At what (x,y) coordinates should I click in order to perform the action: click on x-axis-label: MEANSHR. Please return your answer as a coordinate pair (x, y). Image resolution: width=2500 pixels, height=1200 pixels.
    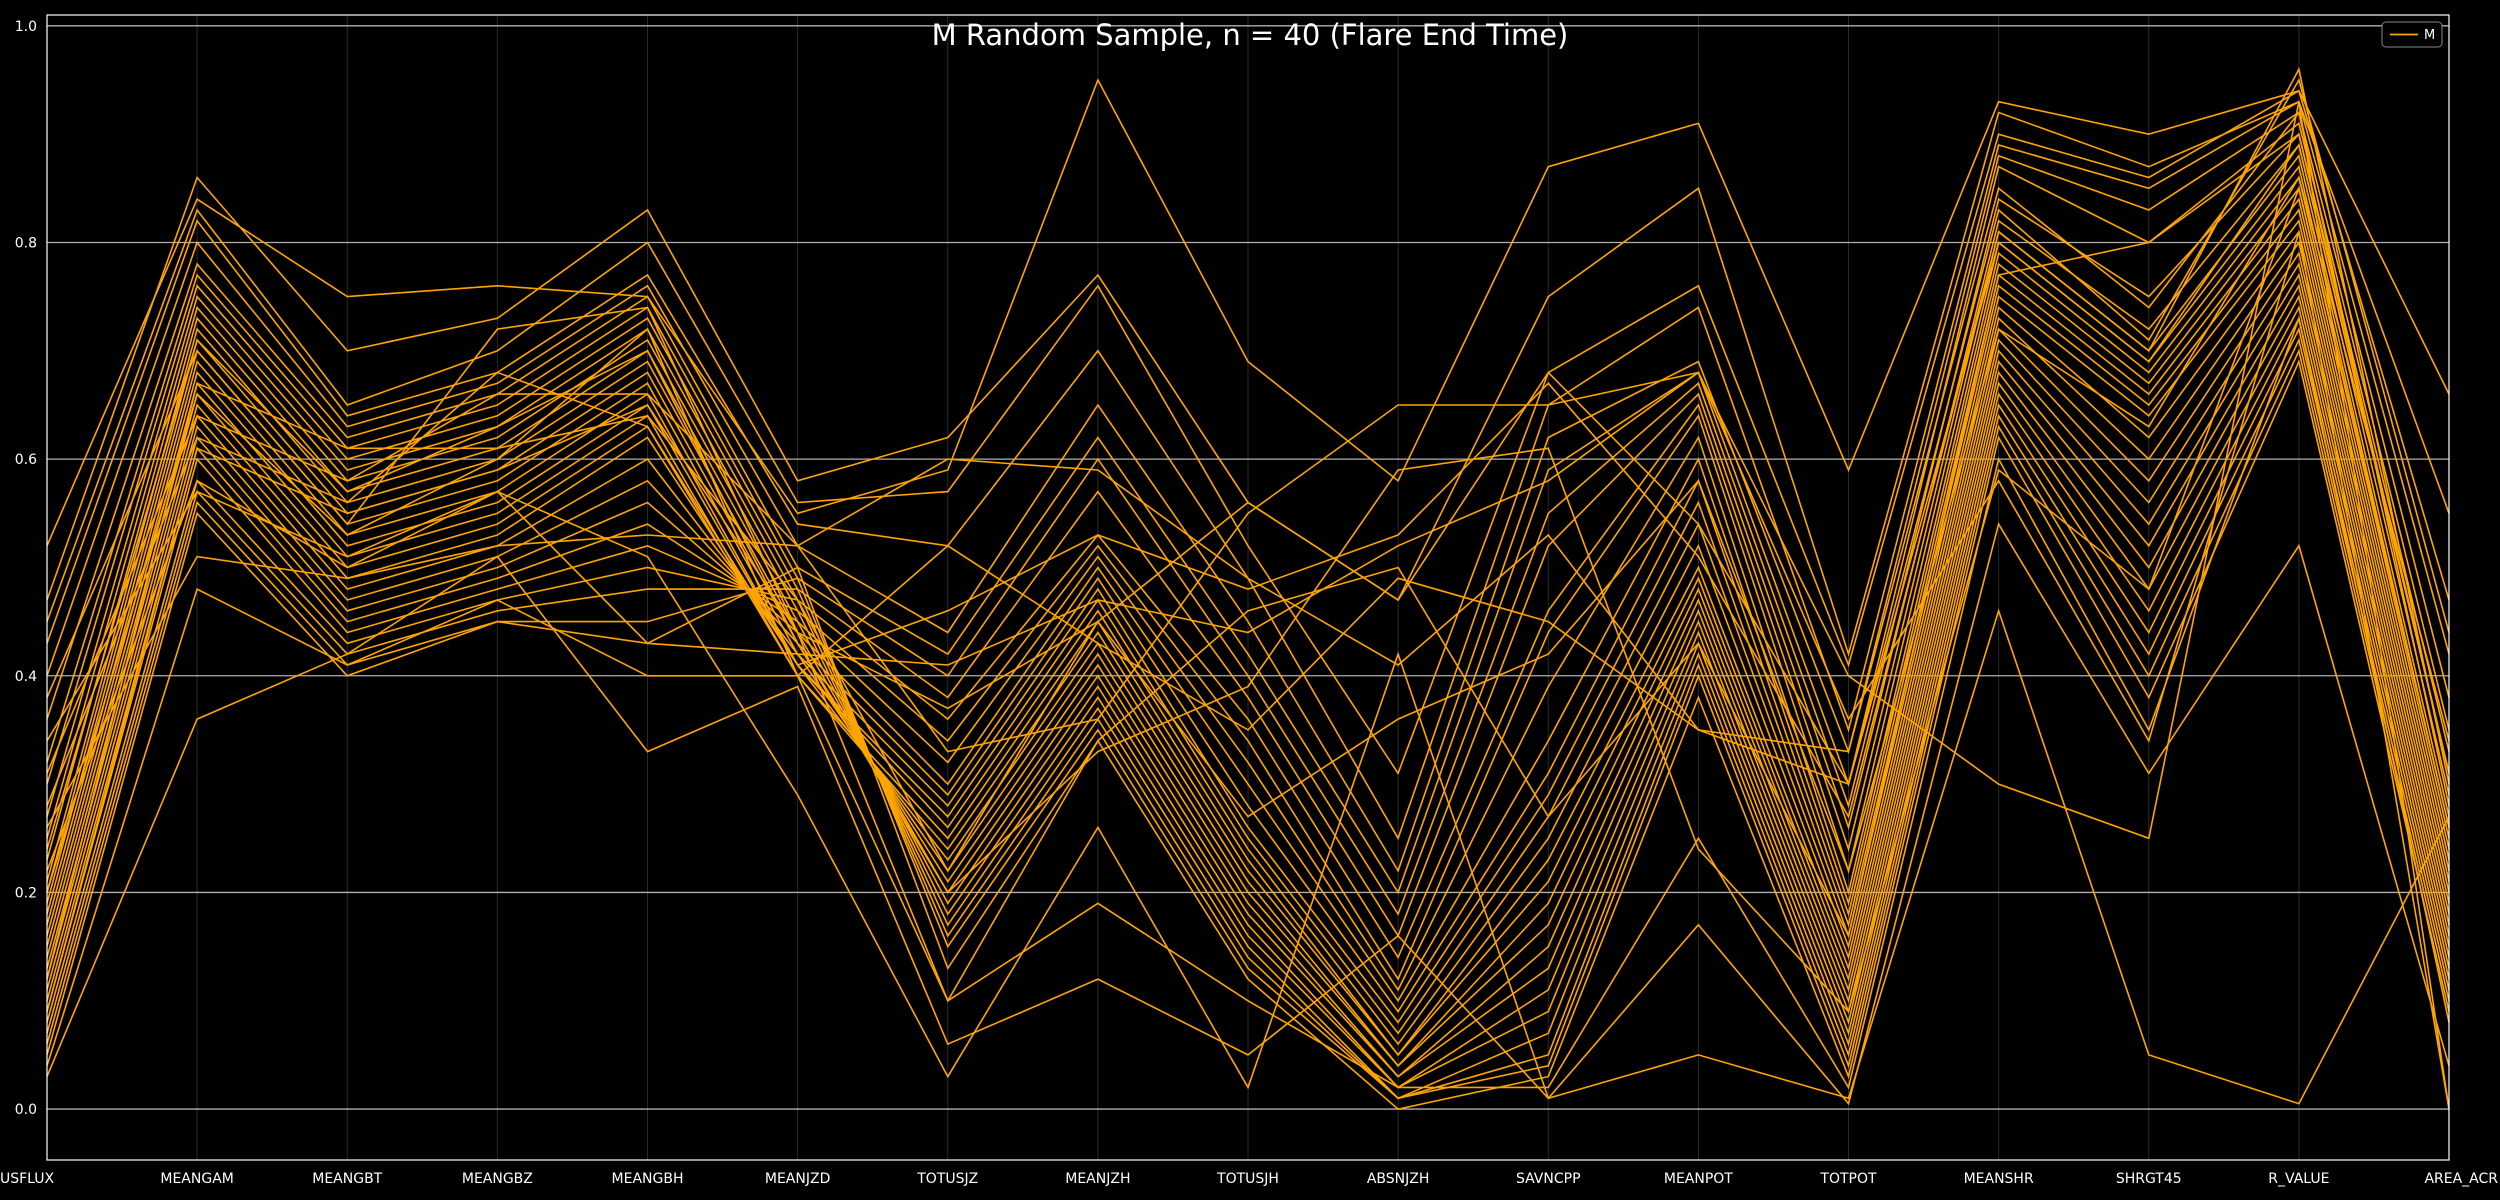
    Looking at the image, I should click on (1999, 1179).